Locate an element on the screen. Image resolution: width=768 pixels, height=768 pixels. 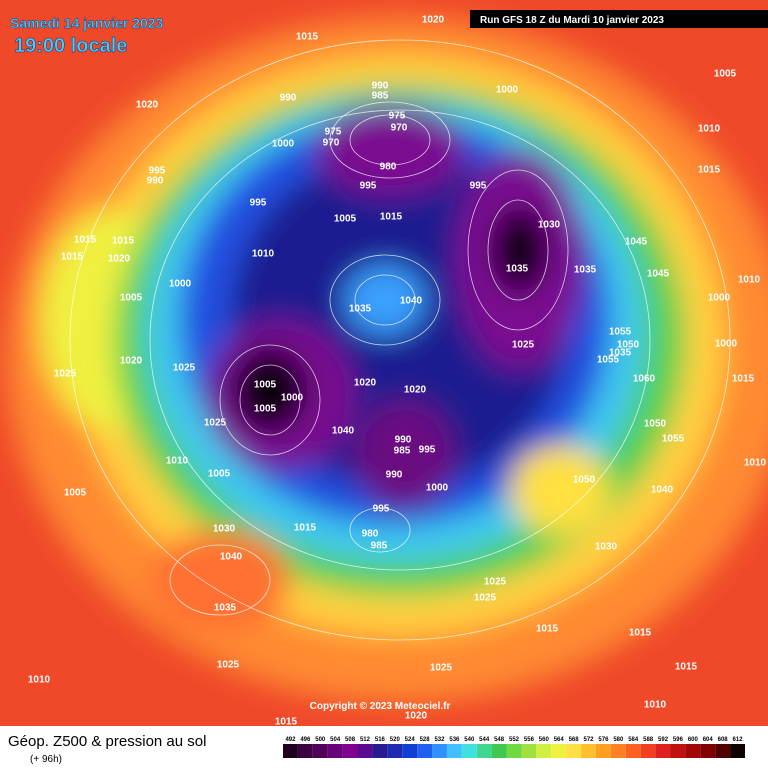
scale-label: 512 is located at coordinates (365, 740).